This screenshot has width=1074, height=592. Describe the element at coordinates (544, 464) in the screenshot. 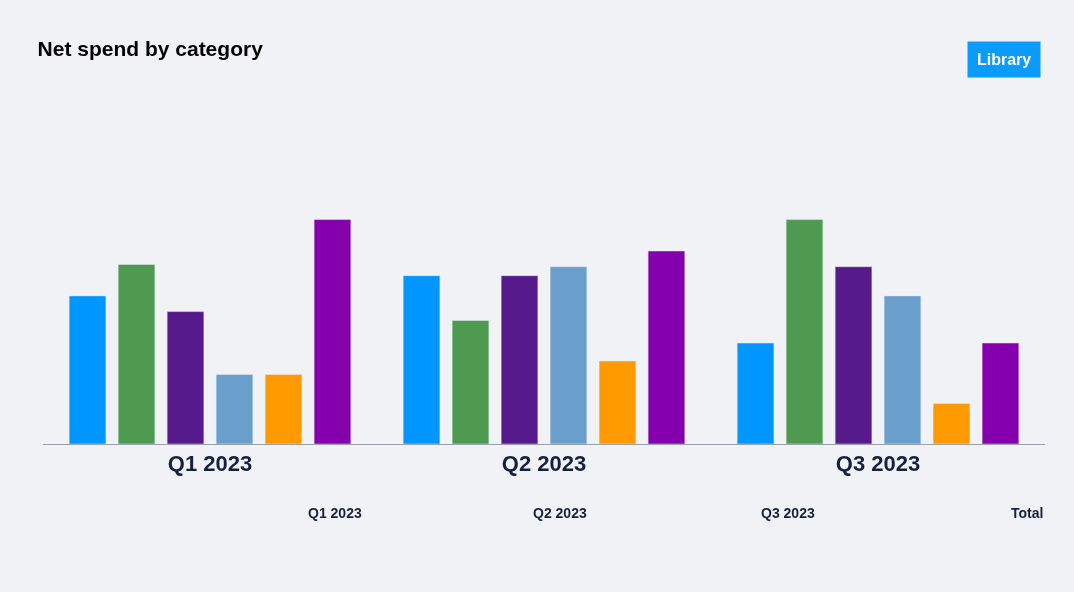

I see `x-tick-label: Q2 2023` at that location.